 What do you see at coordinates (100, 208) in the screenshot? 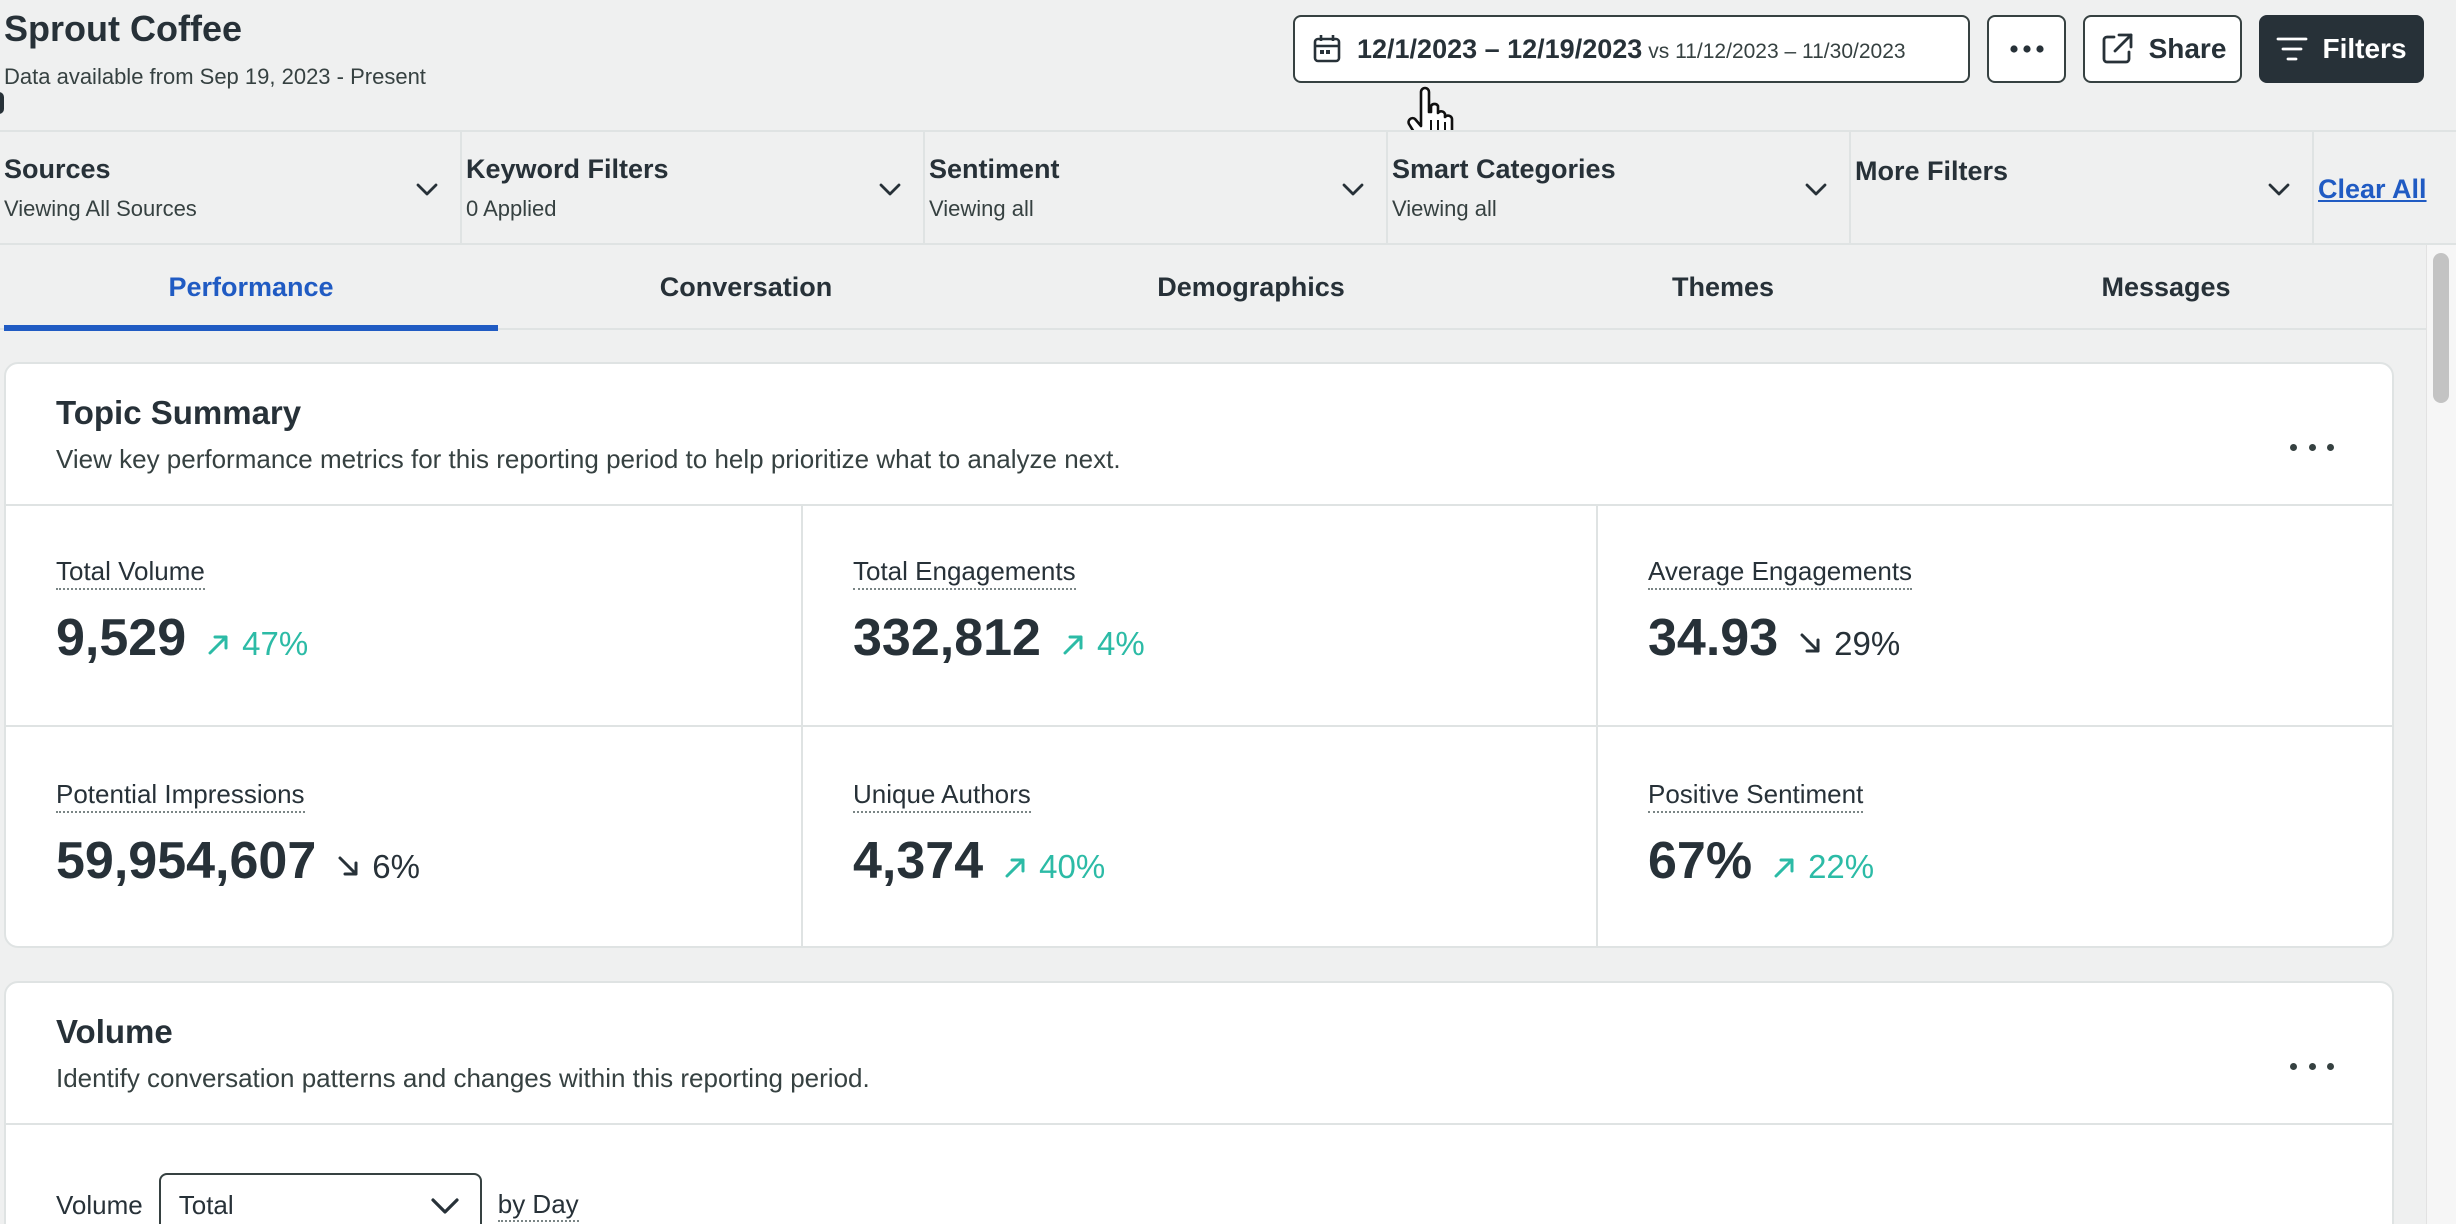
I see `filter-value: Viewing All Sources` at bounding box center [100, 208].